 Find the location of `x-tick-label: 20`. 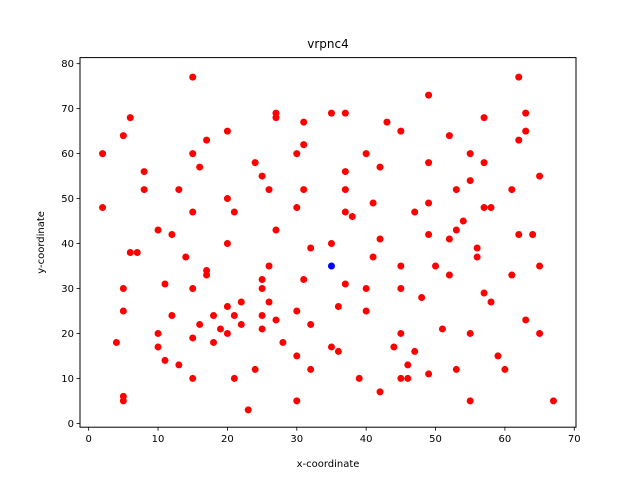

x-tick-label: 20 is located at coordinates (227, 439).